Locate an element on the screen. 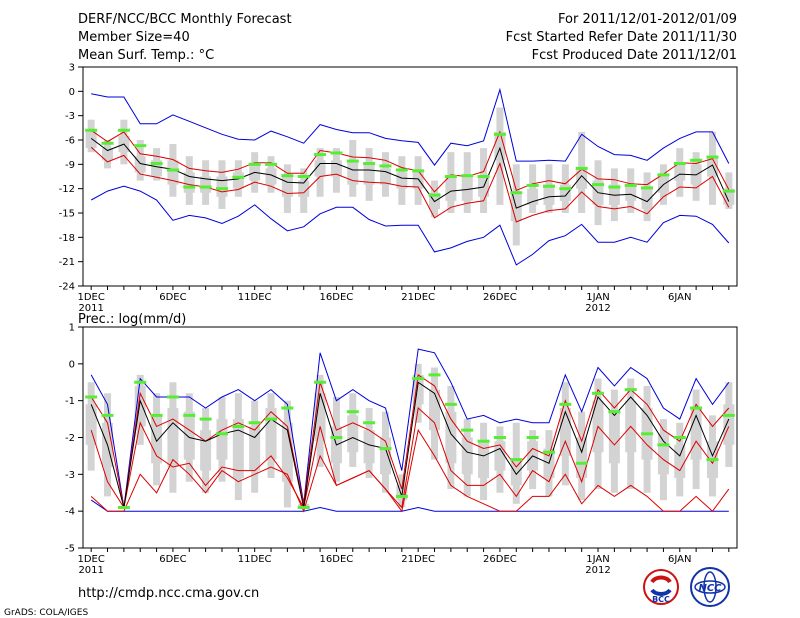  ncc-logo-text: NCC is located at coordinates (710, 588).